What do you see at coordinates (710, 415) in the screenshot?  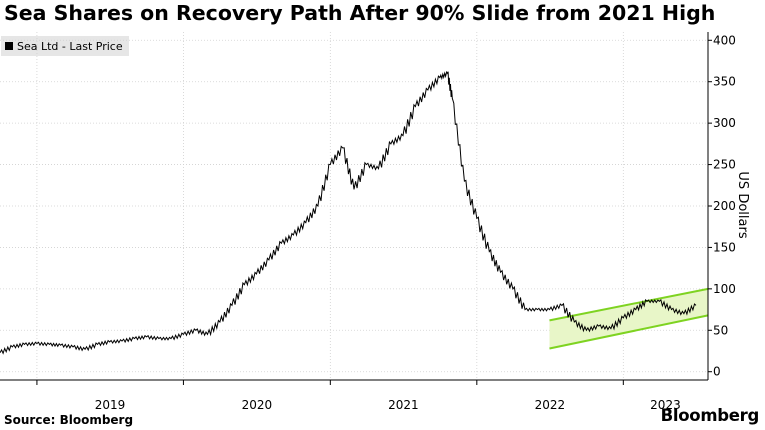 I see `bloomberg-logo: Bloomberg` at bounding box center [710, 415].